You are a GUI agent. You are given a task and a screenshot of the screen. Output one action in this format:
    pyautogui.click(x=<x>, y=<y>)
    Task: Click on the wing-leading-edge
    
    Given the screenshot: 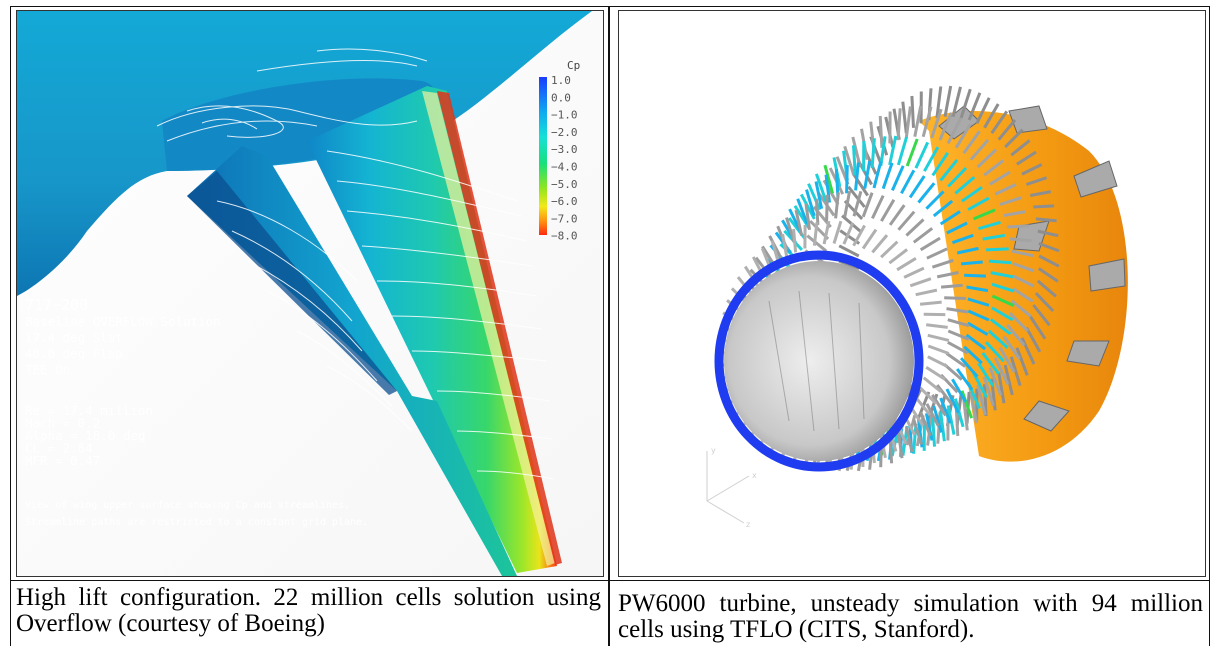 What is the action you would take?
    pyautogui.click(x=488, y=328)
    